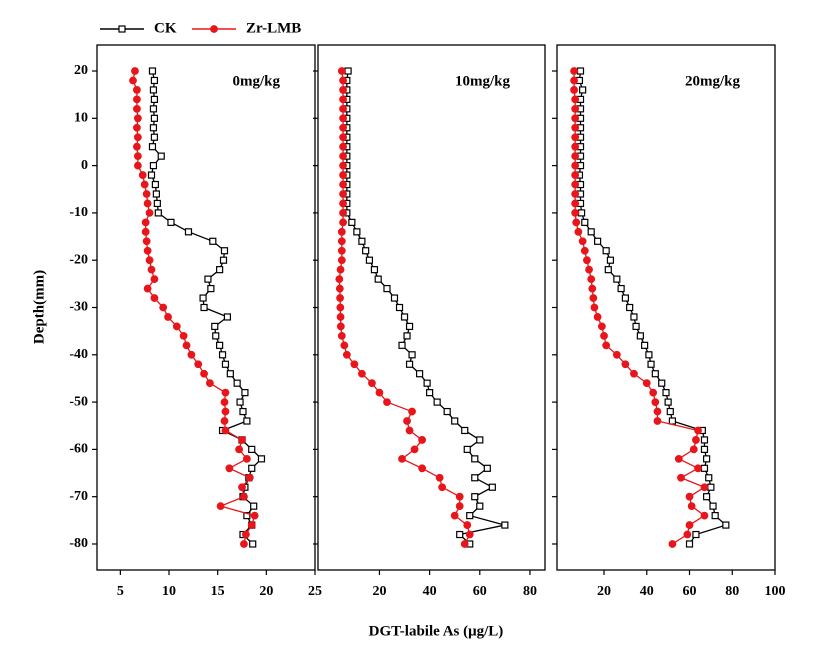 This screenshot has width=828, height=654. Describe the element at coordinates (81, 70) in the screenshot. I see `y-tick-label: 20` at that location.